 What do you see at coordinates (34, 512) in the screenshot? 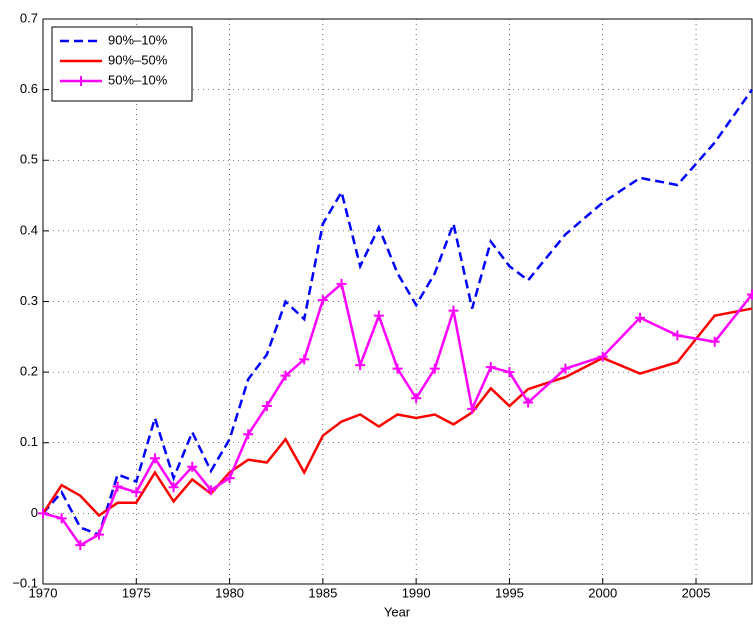
I see `y-tick-label: 0` at bounding box center [34, 512].